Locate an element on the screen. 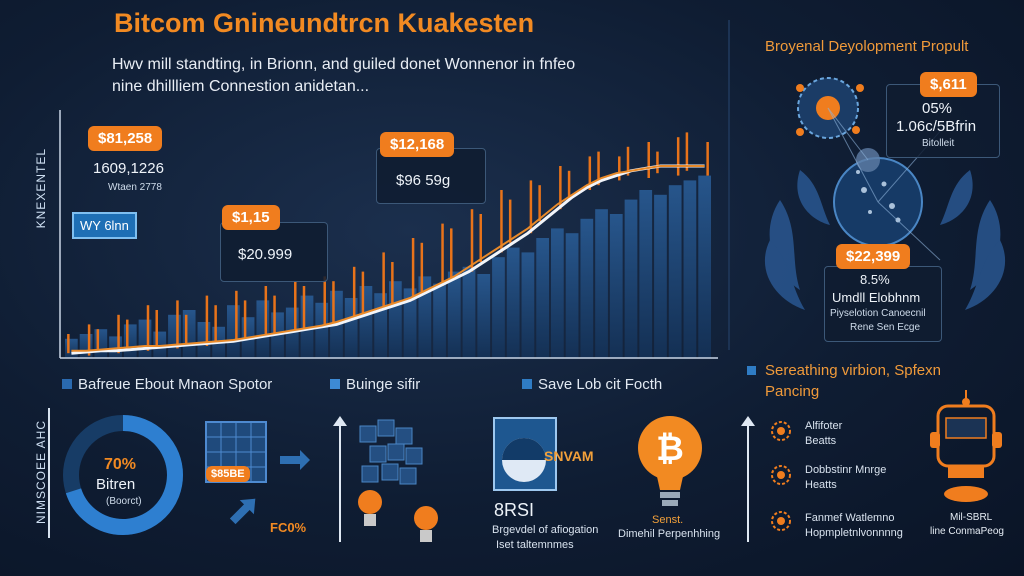 This screenshot has height=576, width=1024. item-2-sub: Heatts is located at coordinates (821, 485).